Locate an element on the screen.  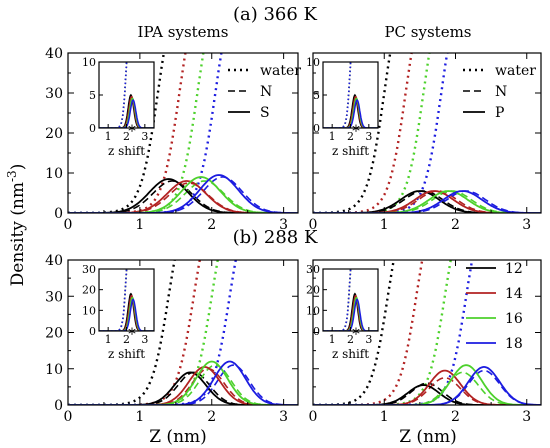
column-title-ipa: IPA systems is located at coordinates (183, 32).